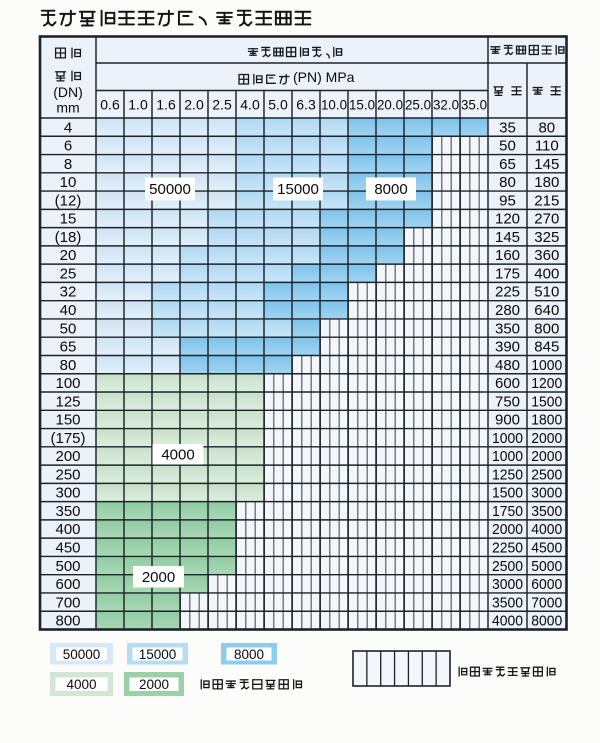 The width and height of the screenshot is (600, 743). I want to click on svg-text: 510, so click(546, 292).